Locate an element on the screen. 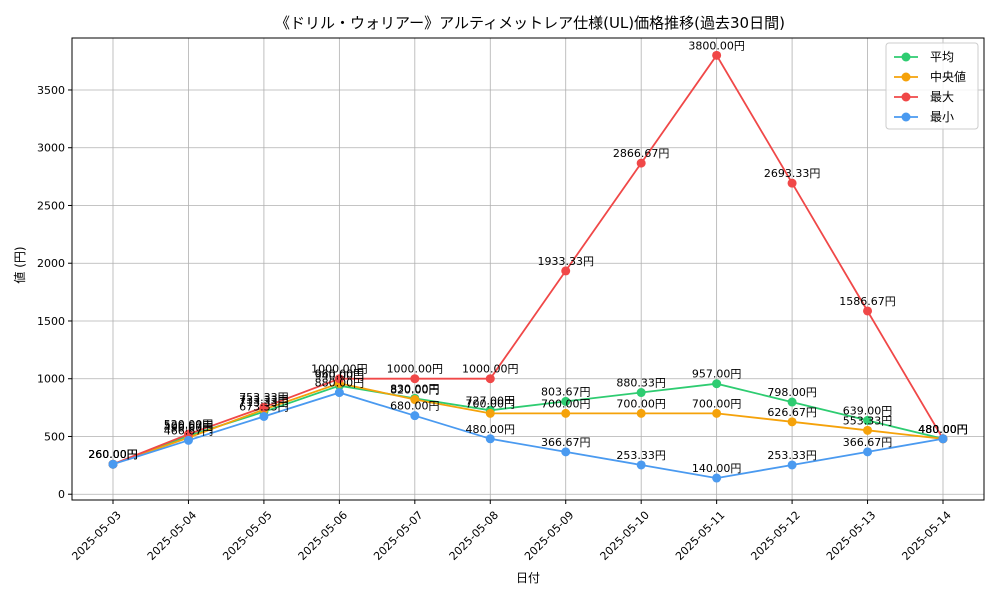 This screenshot has height=600, width=1000. data-label: 673.33円 is located at coordinates (264, 406).